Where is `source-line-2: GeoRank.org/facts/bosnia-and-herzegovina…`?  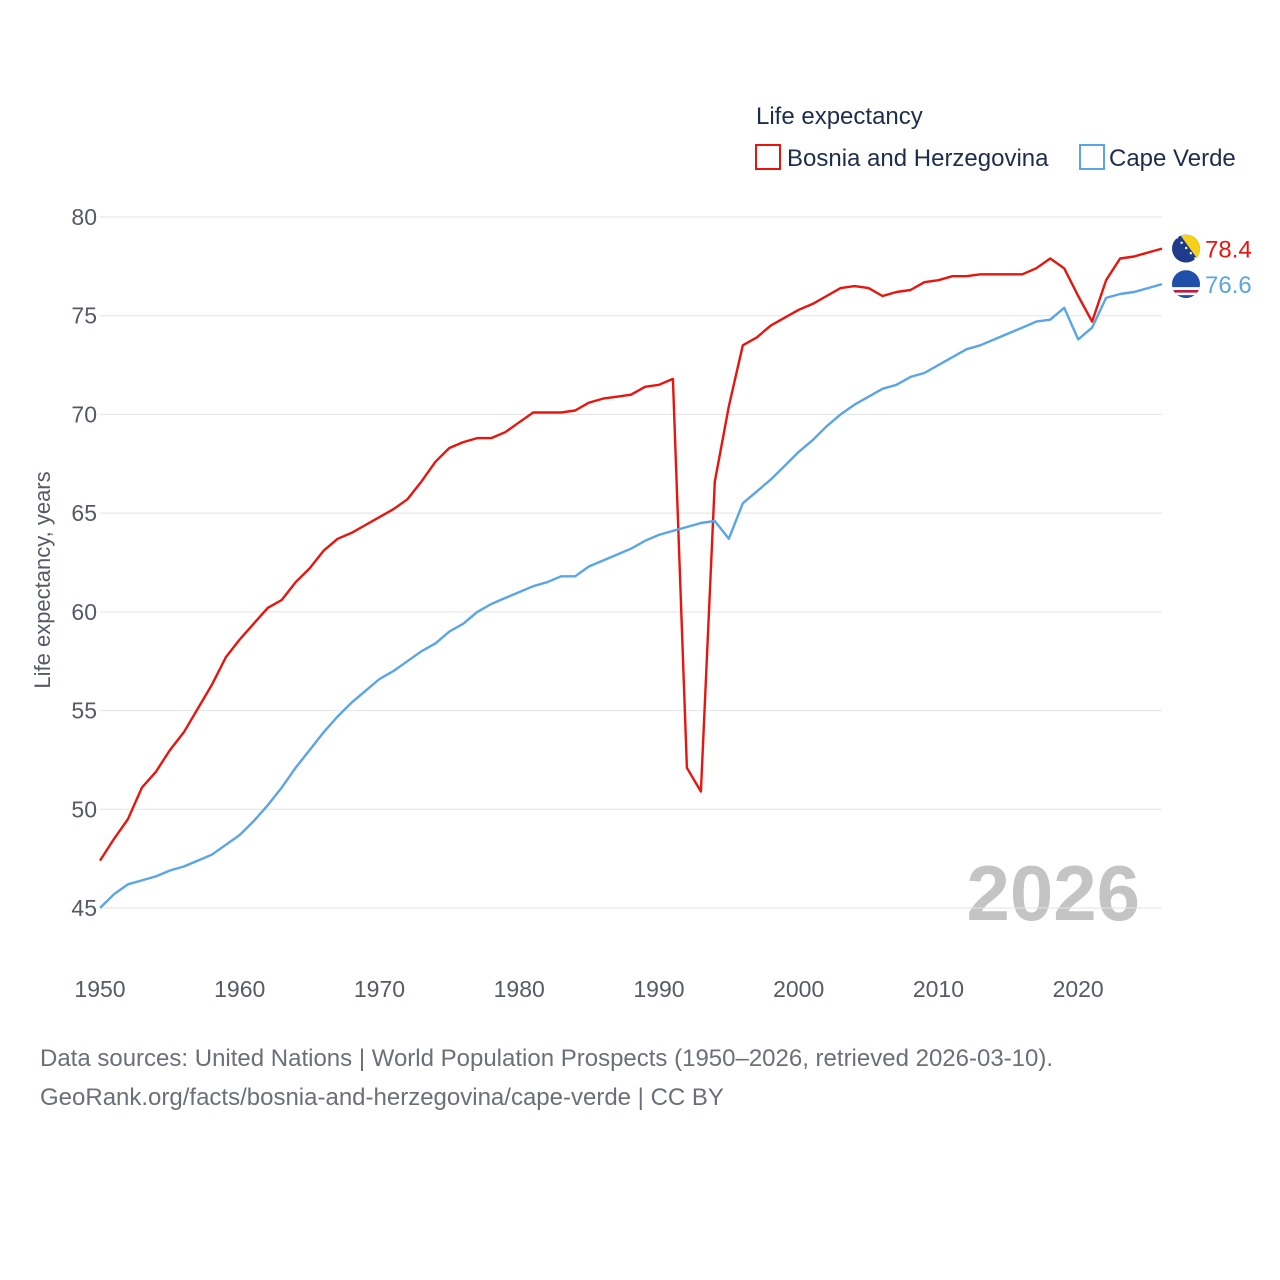 source-line-2: GeoRank.org/facts/bosnia-and-herzegovina… is located at coordinates (382, 1097).